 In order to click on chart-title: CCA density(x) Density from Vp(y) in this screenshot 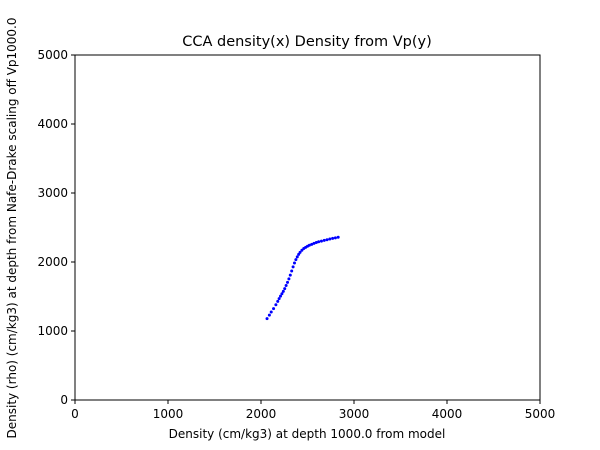, I will do `click(307, 42)`.